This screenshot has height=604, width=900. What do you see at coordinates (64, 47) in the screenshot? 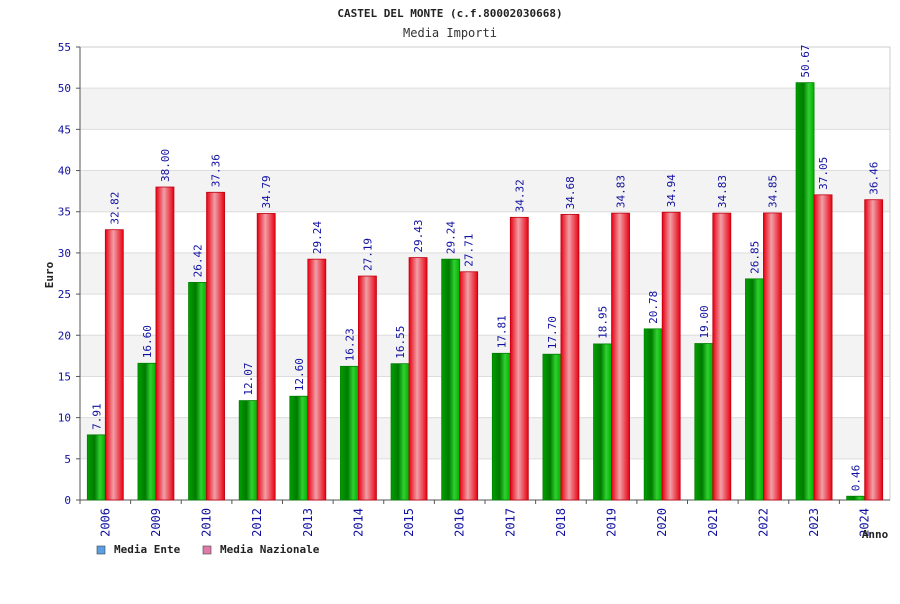
I see `y-tick-label: 55` at bounding box center [64, 47].